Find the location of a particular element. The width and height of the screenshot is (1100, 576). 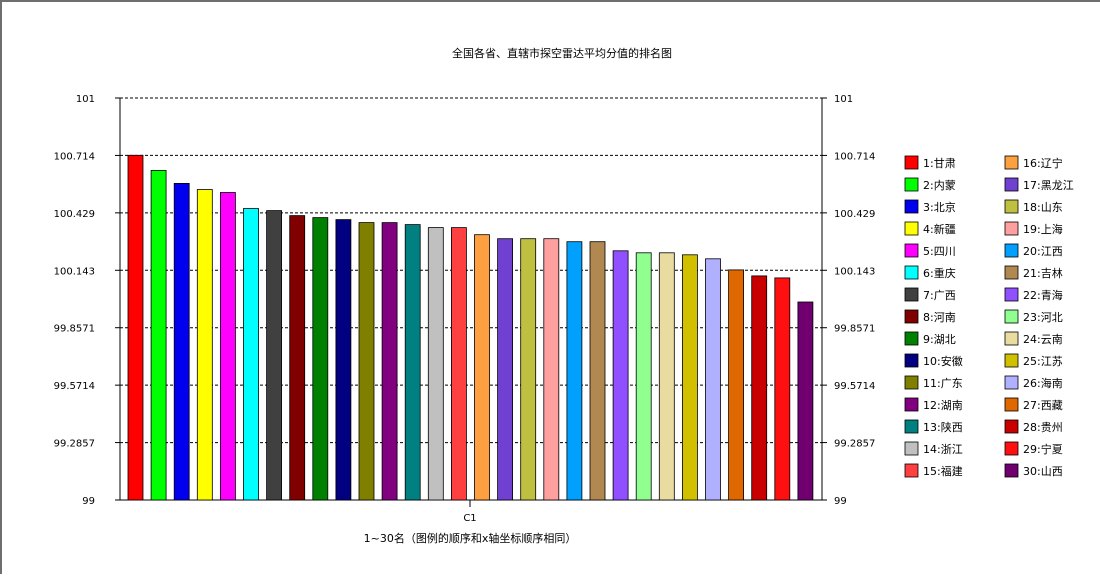

legend-item-2: 2:内蒙 is located at coordinates (930, 184).